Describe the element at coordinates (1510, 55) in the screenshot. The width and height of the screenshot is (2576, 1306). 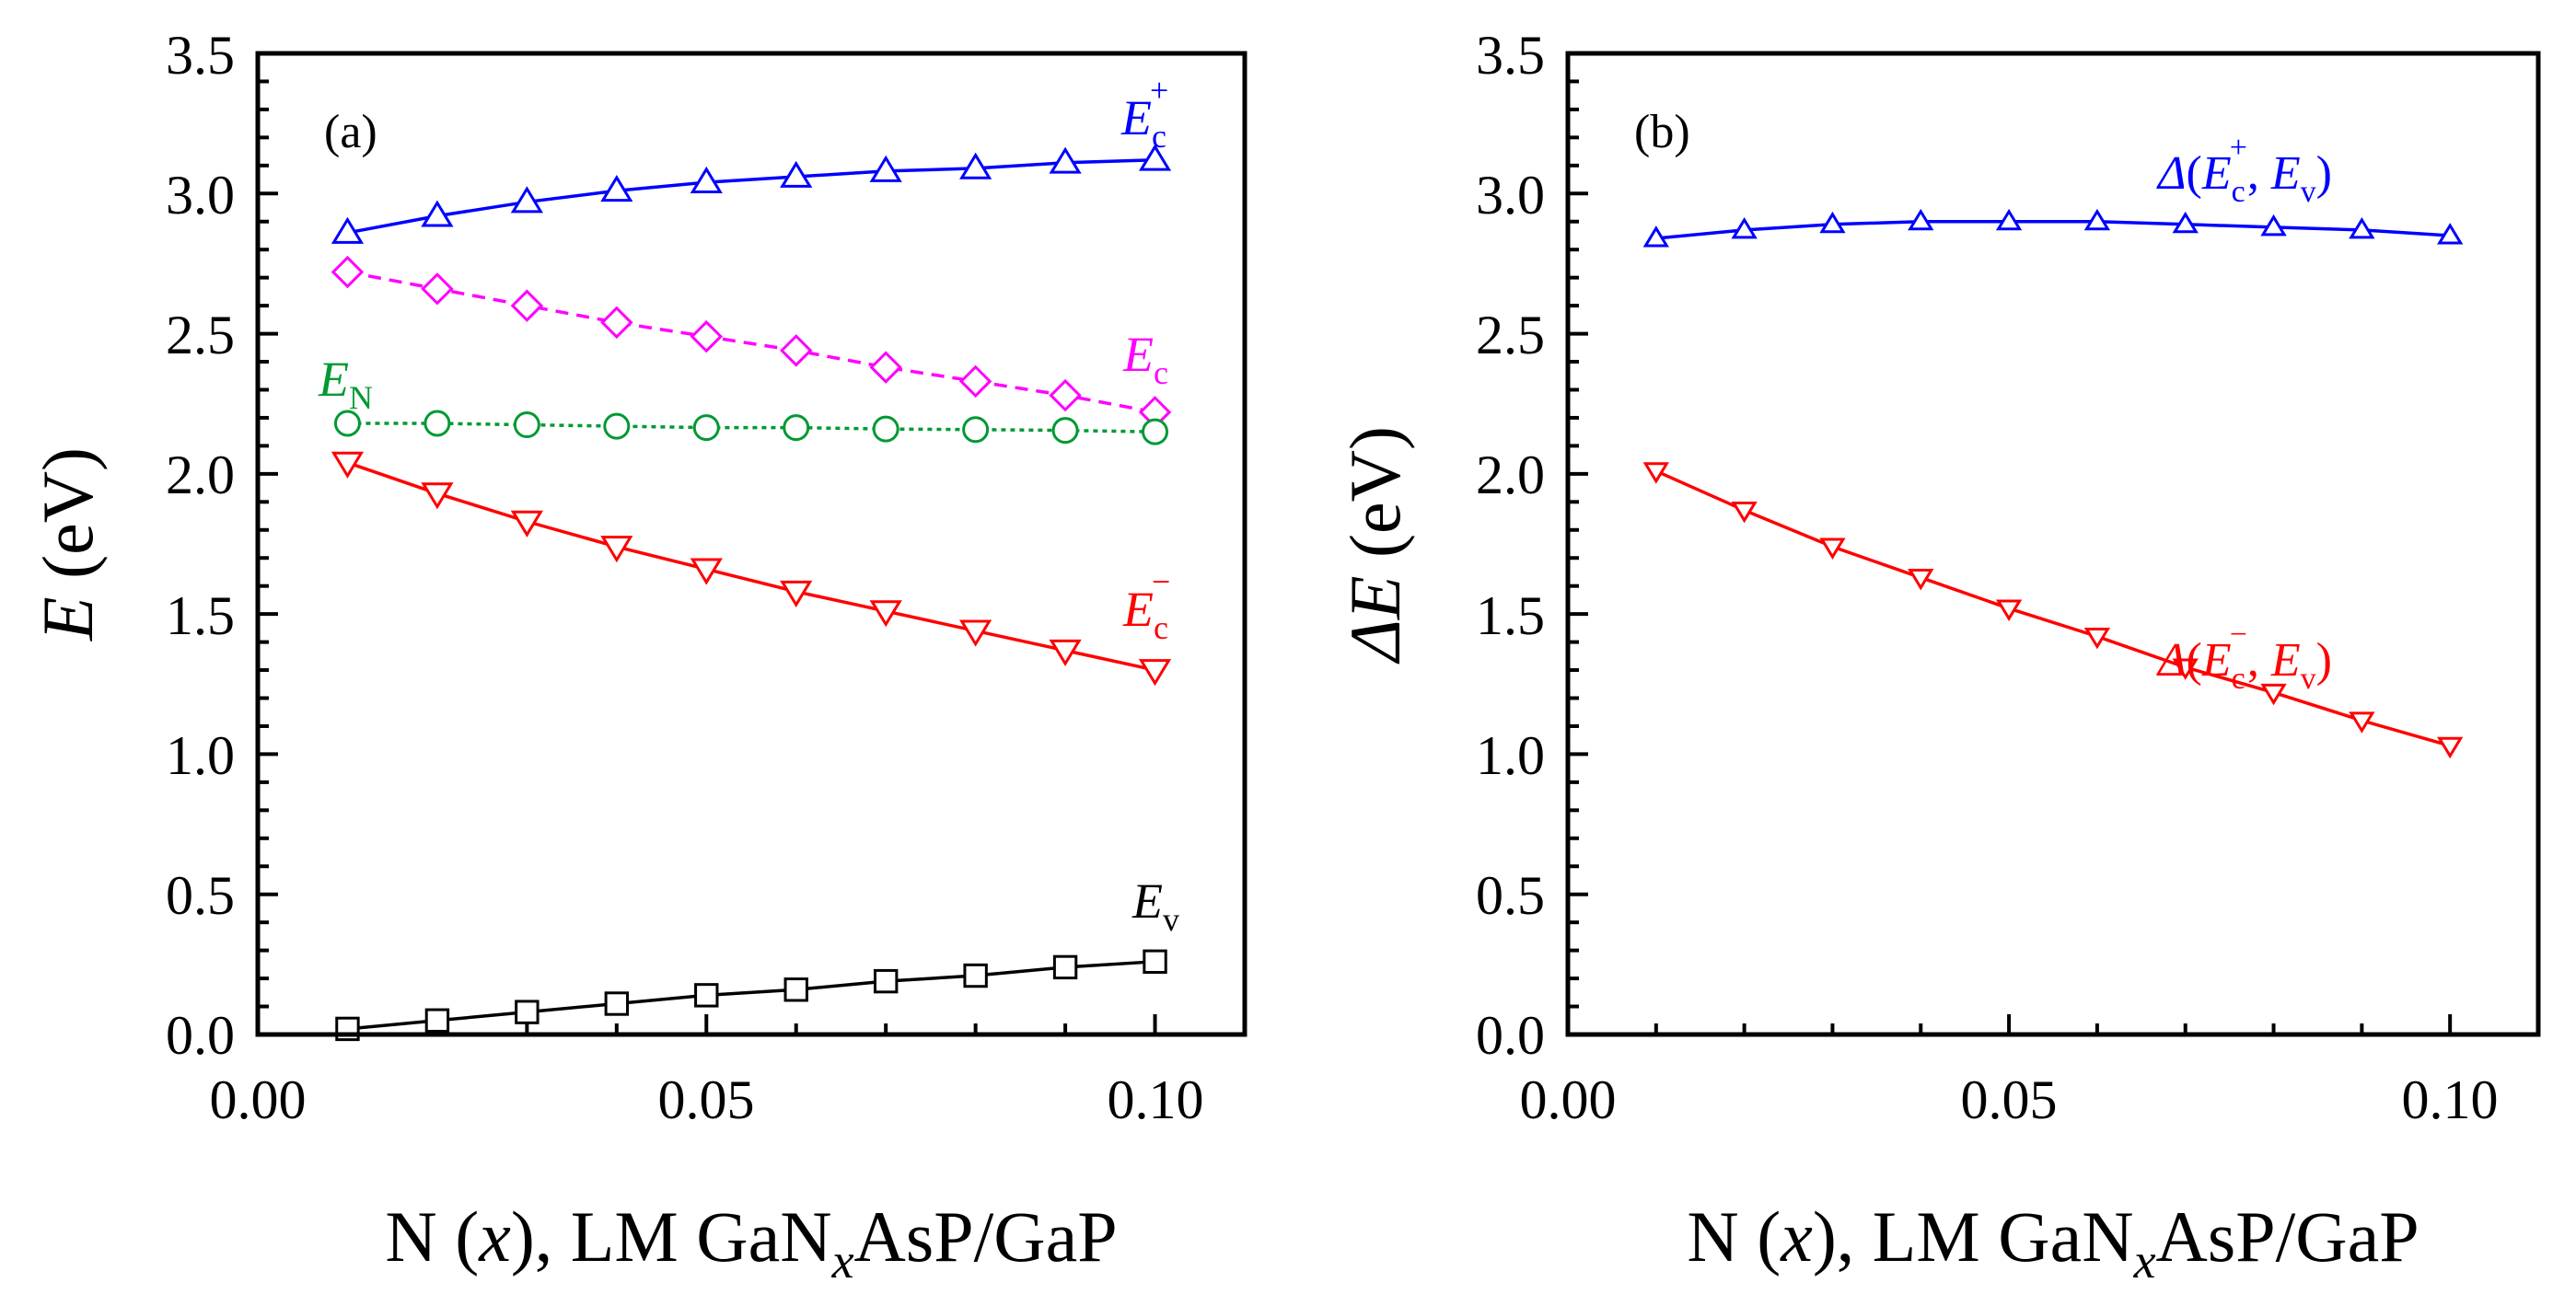
I see `b-ytick-label: 3.5` at that location.